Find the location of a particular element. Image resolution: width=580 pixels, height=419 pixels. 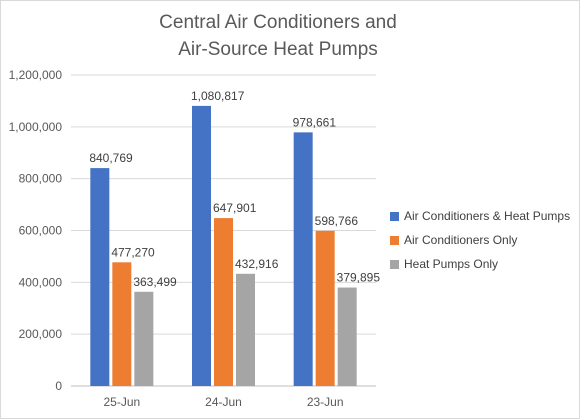

data-label: 647,901 is located at coordinates (235, 208).